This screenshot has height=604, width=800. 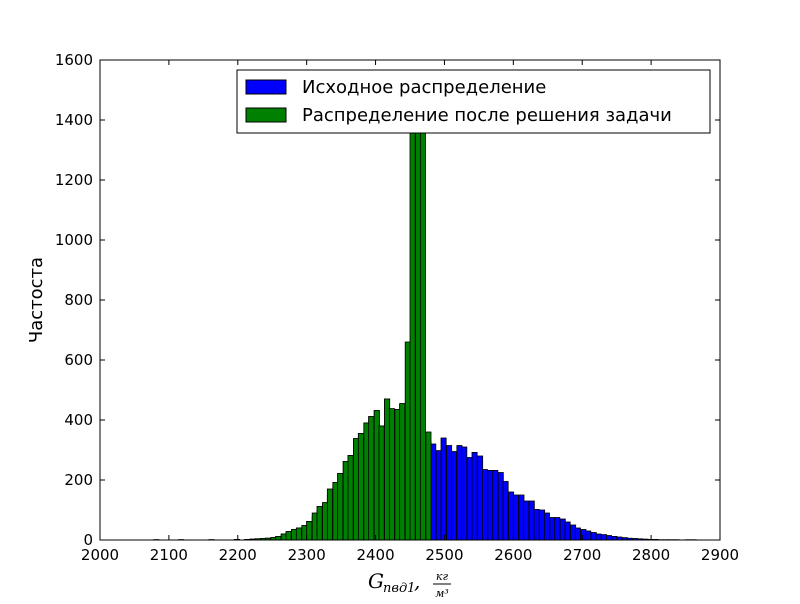 What do you see at coordinates (399, 588) in the screenshot?
I see `x-axis-label-subscript: пвд1` at bounding box center [399, 588].